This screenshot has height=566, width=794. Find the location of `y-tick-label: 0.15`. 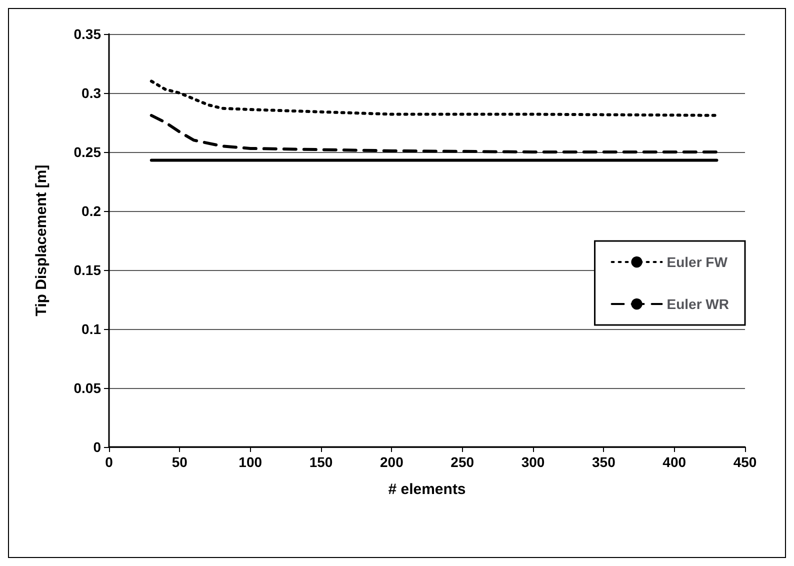

y-tick-label: 0.15 is located at coordinates (88, 270).